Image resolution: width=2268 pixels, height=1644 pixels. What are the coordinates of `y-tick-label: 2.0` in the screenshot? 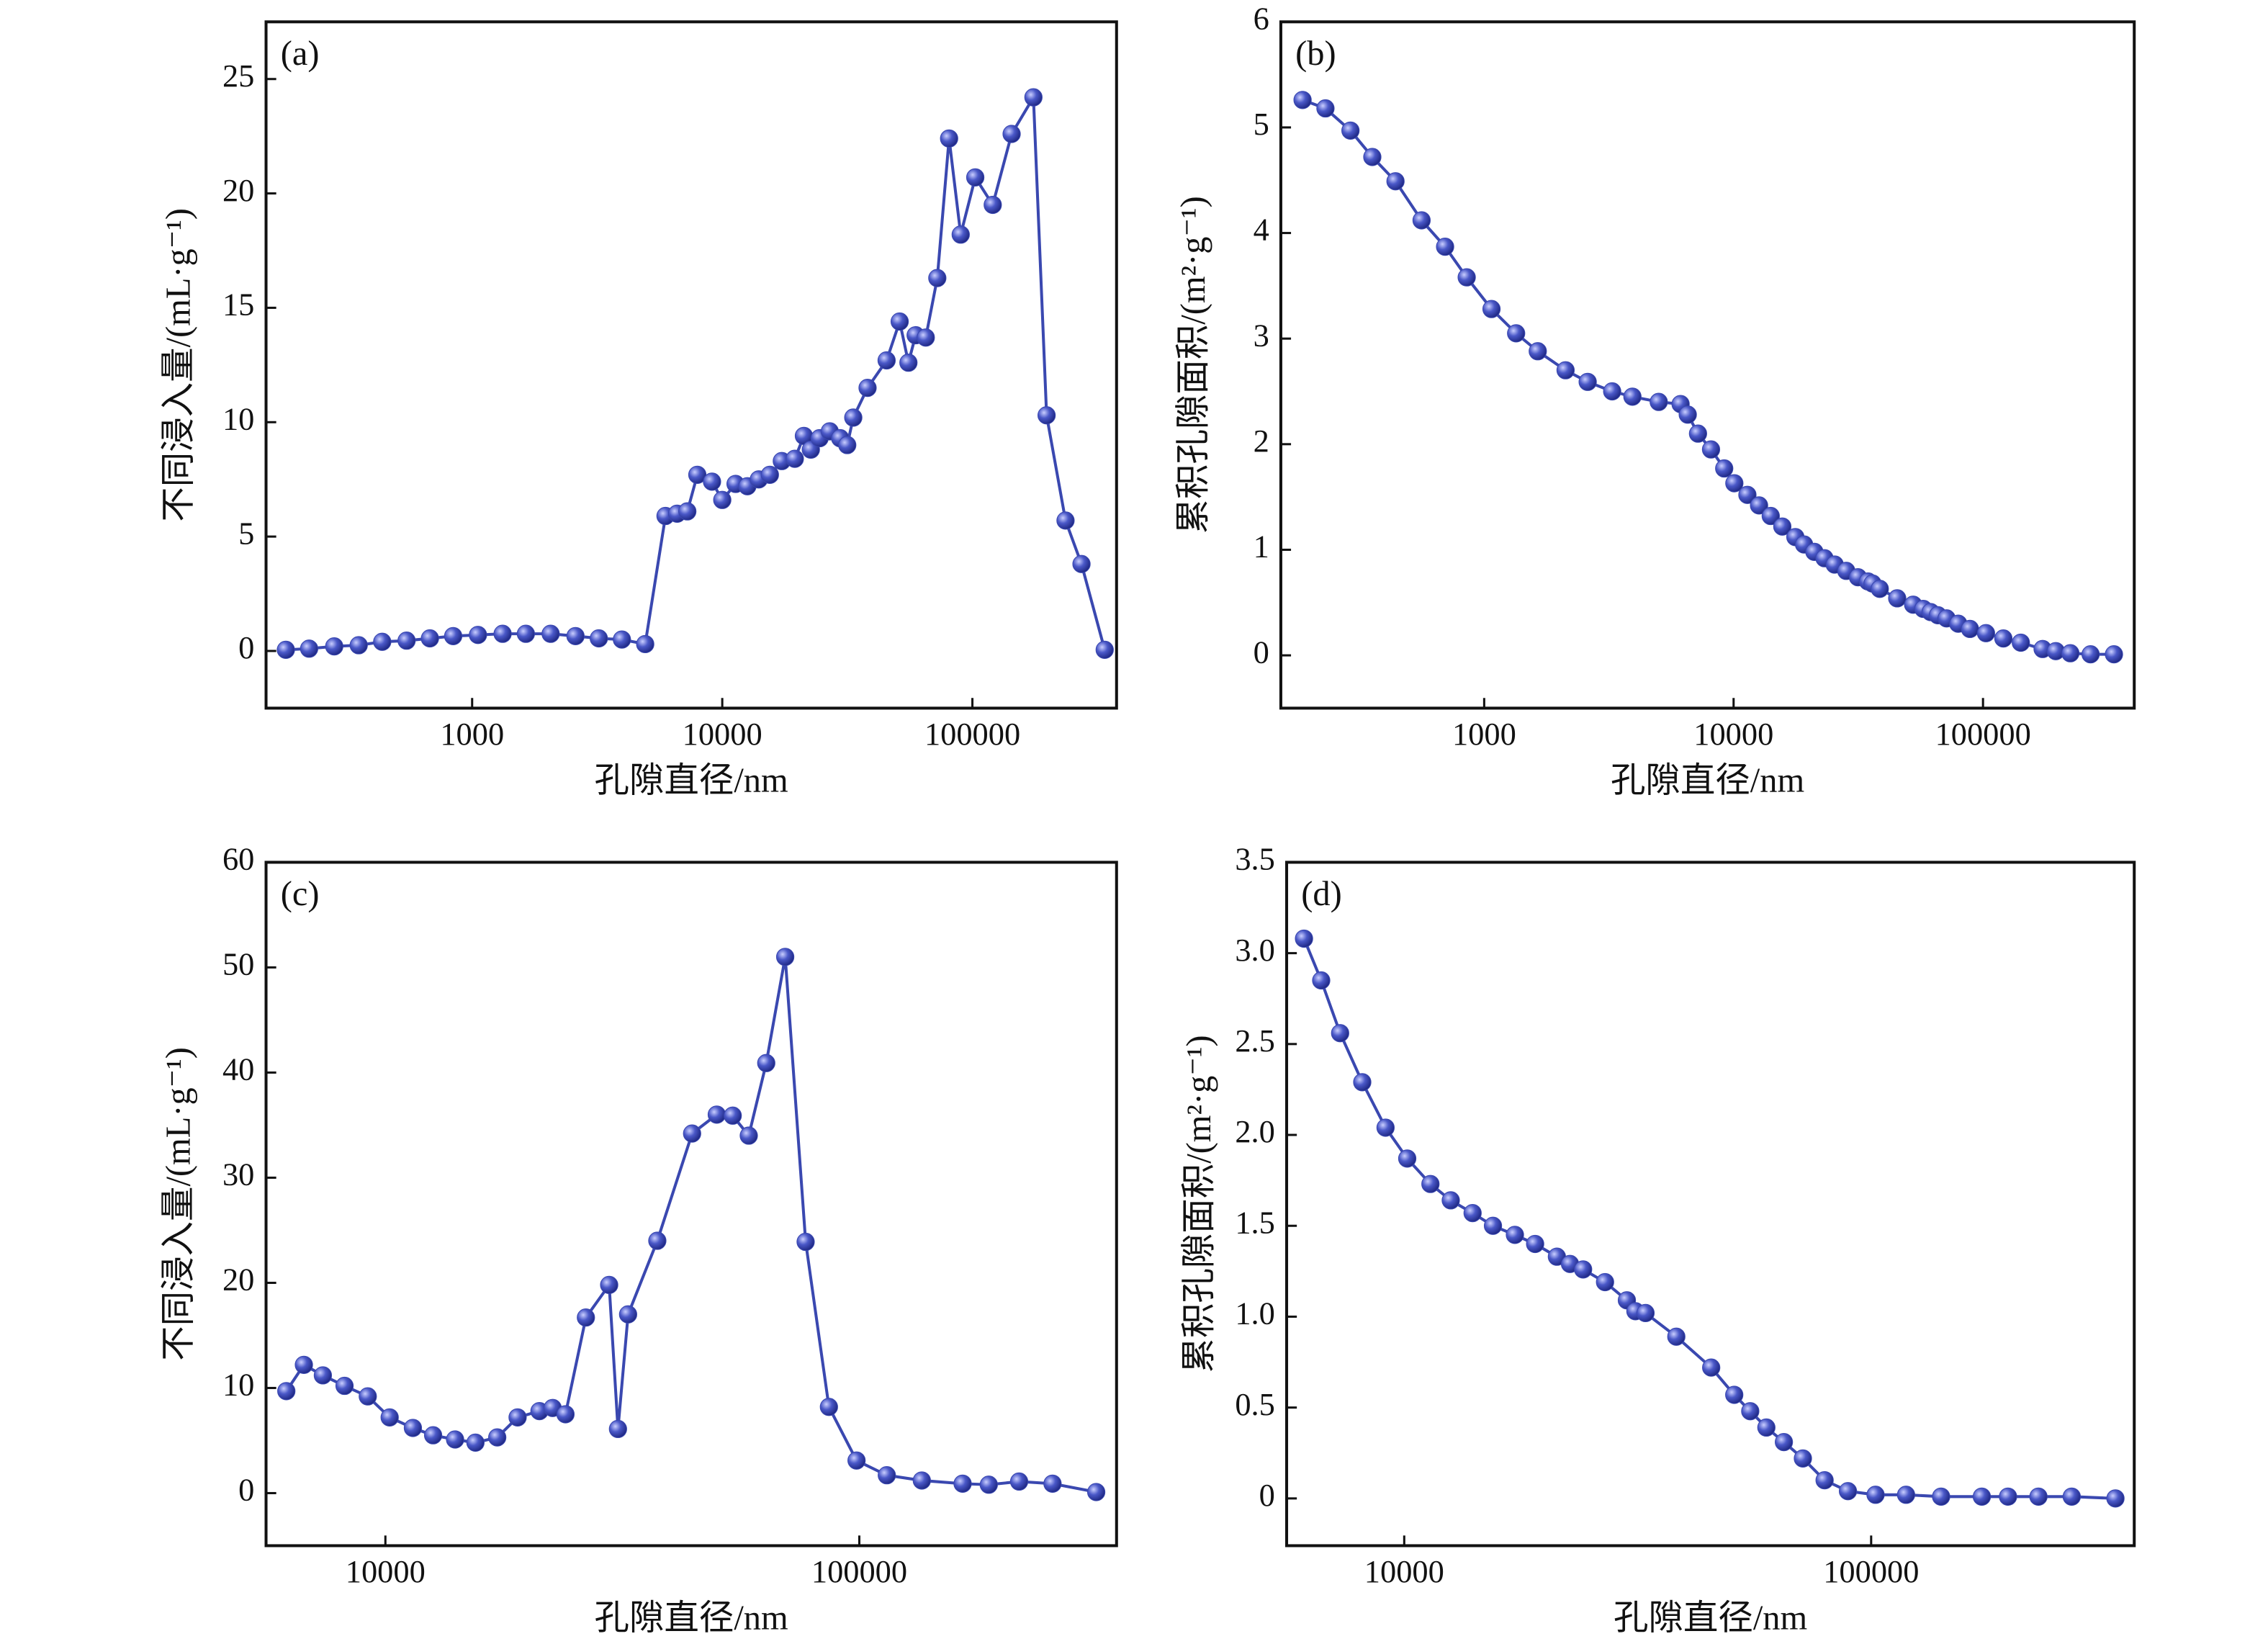 It's located at (1255, 1131).